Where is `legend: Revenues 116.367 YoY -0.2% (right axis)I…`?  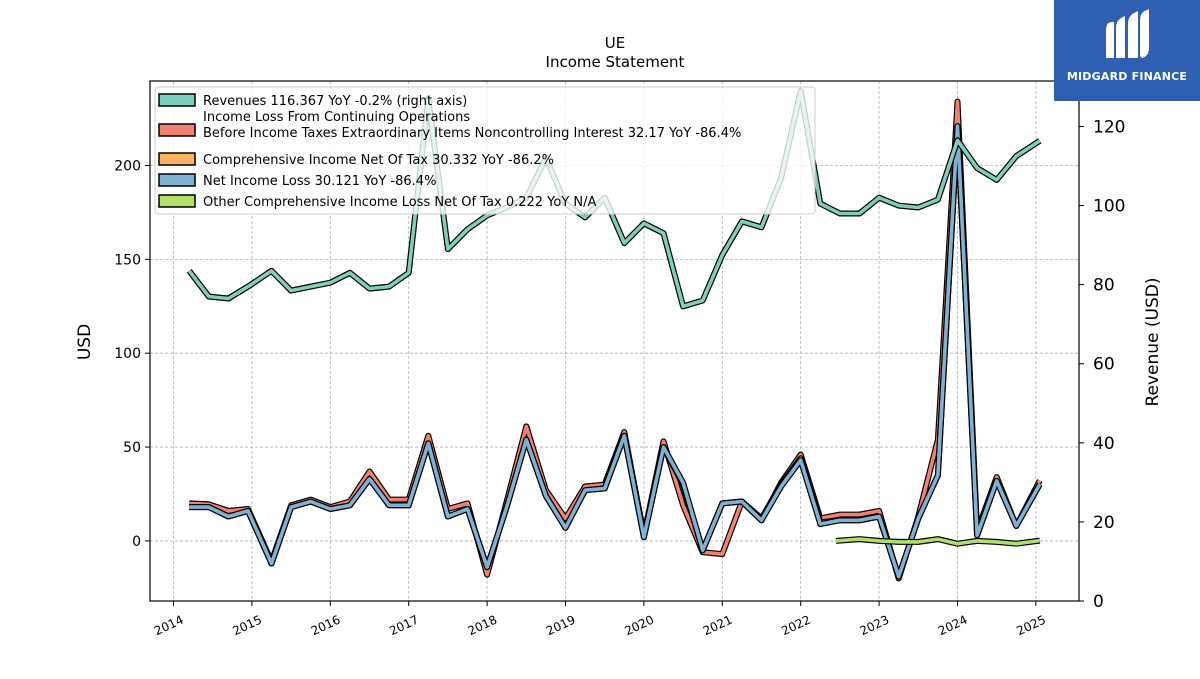 legend: Revenues 116.367 YoY -0.2% (right axis)I… is located at coordinates (485, 150).